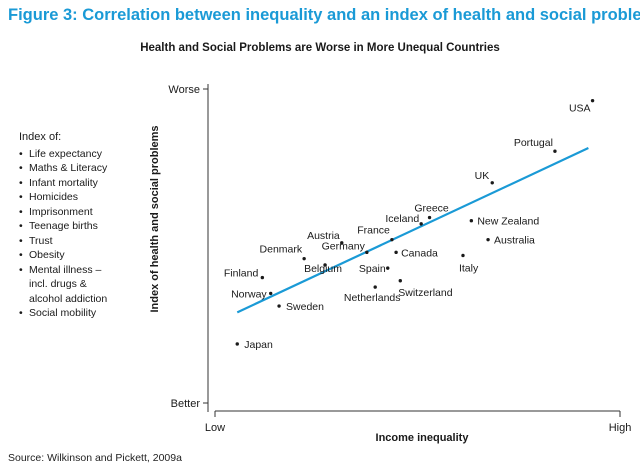 Image resolution: width=640 pixels, height=470 pixels. I want to click on point-label-france: France, so click(373, 231).